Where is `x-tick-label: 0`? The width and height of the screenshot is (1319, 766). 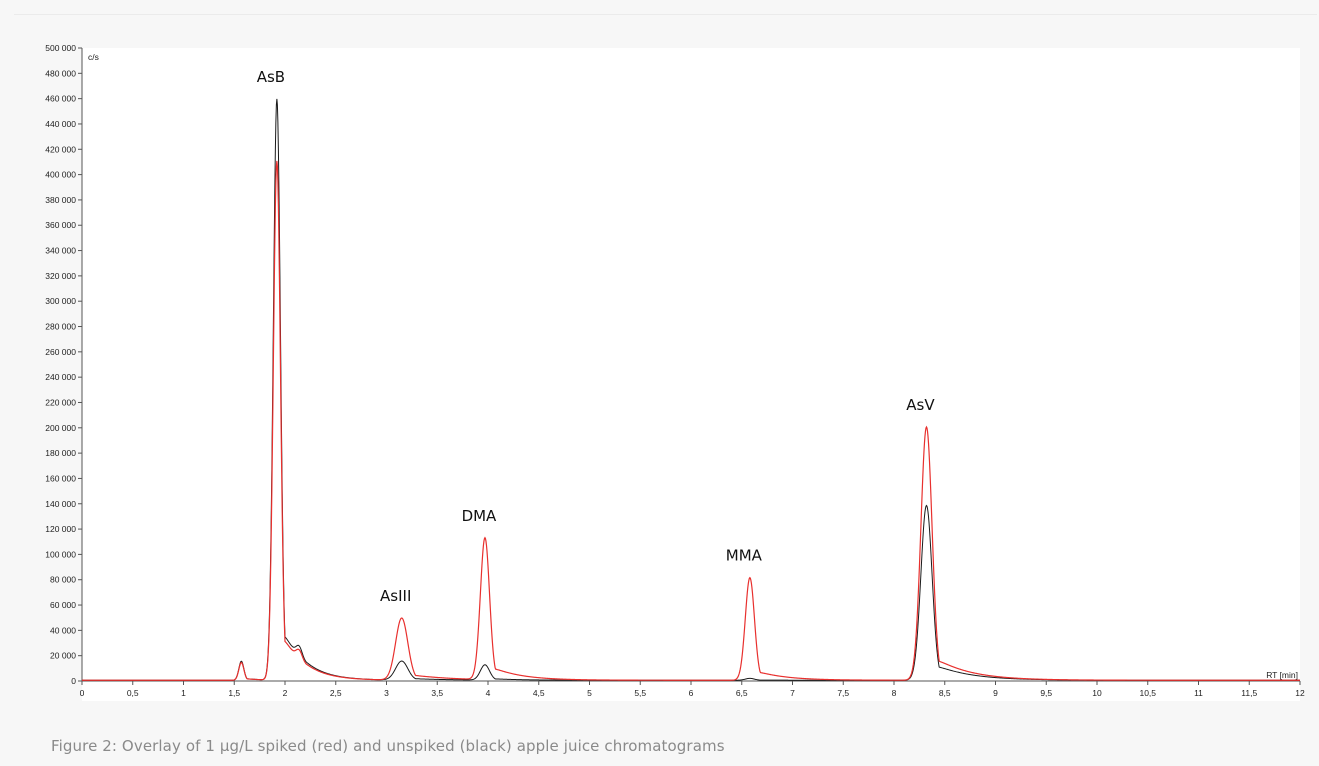 x-tick-label: 0 is located at coordinates (82, 693).